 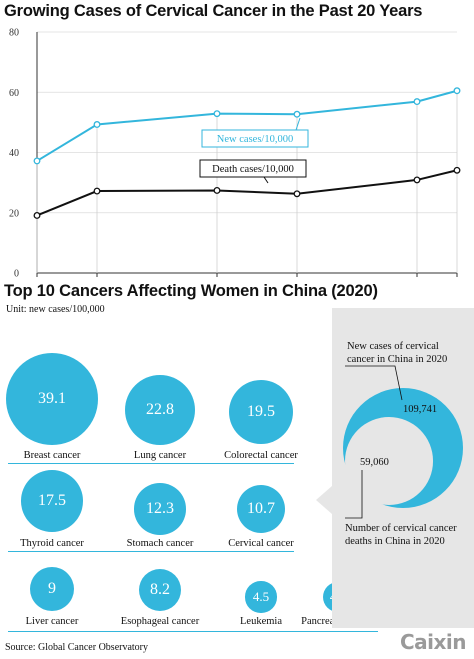 What do you see at coordinates (261, 509) in the screenshot?
I see `bubble: 10.7` at bounding box center [261, 509].